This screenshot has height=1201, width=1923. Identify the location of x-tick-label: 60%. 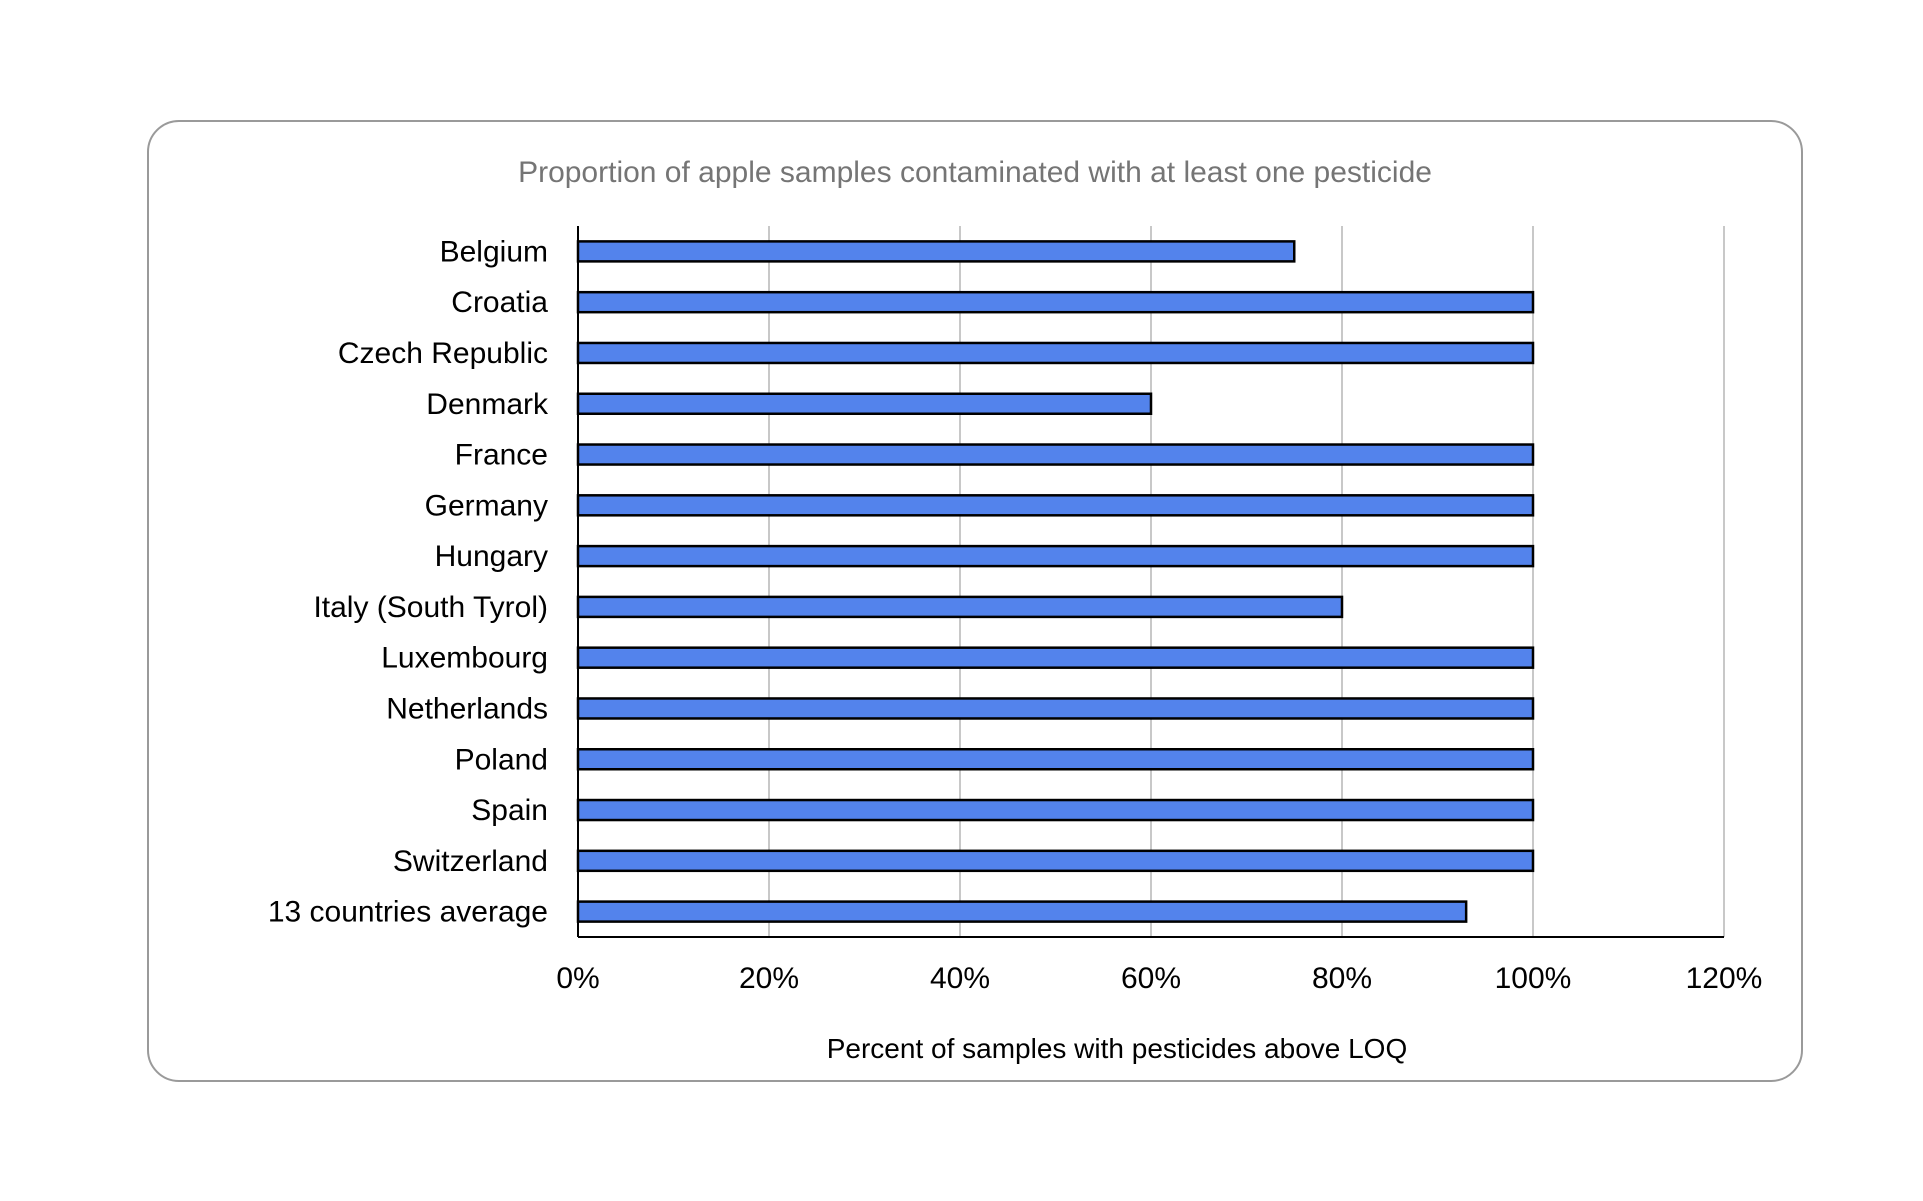
(1151, 978).